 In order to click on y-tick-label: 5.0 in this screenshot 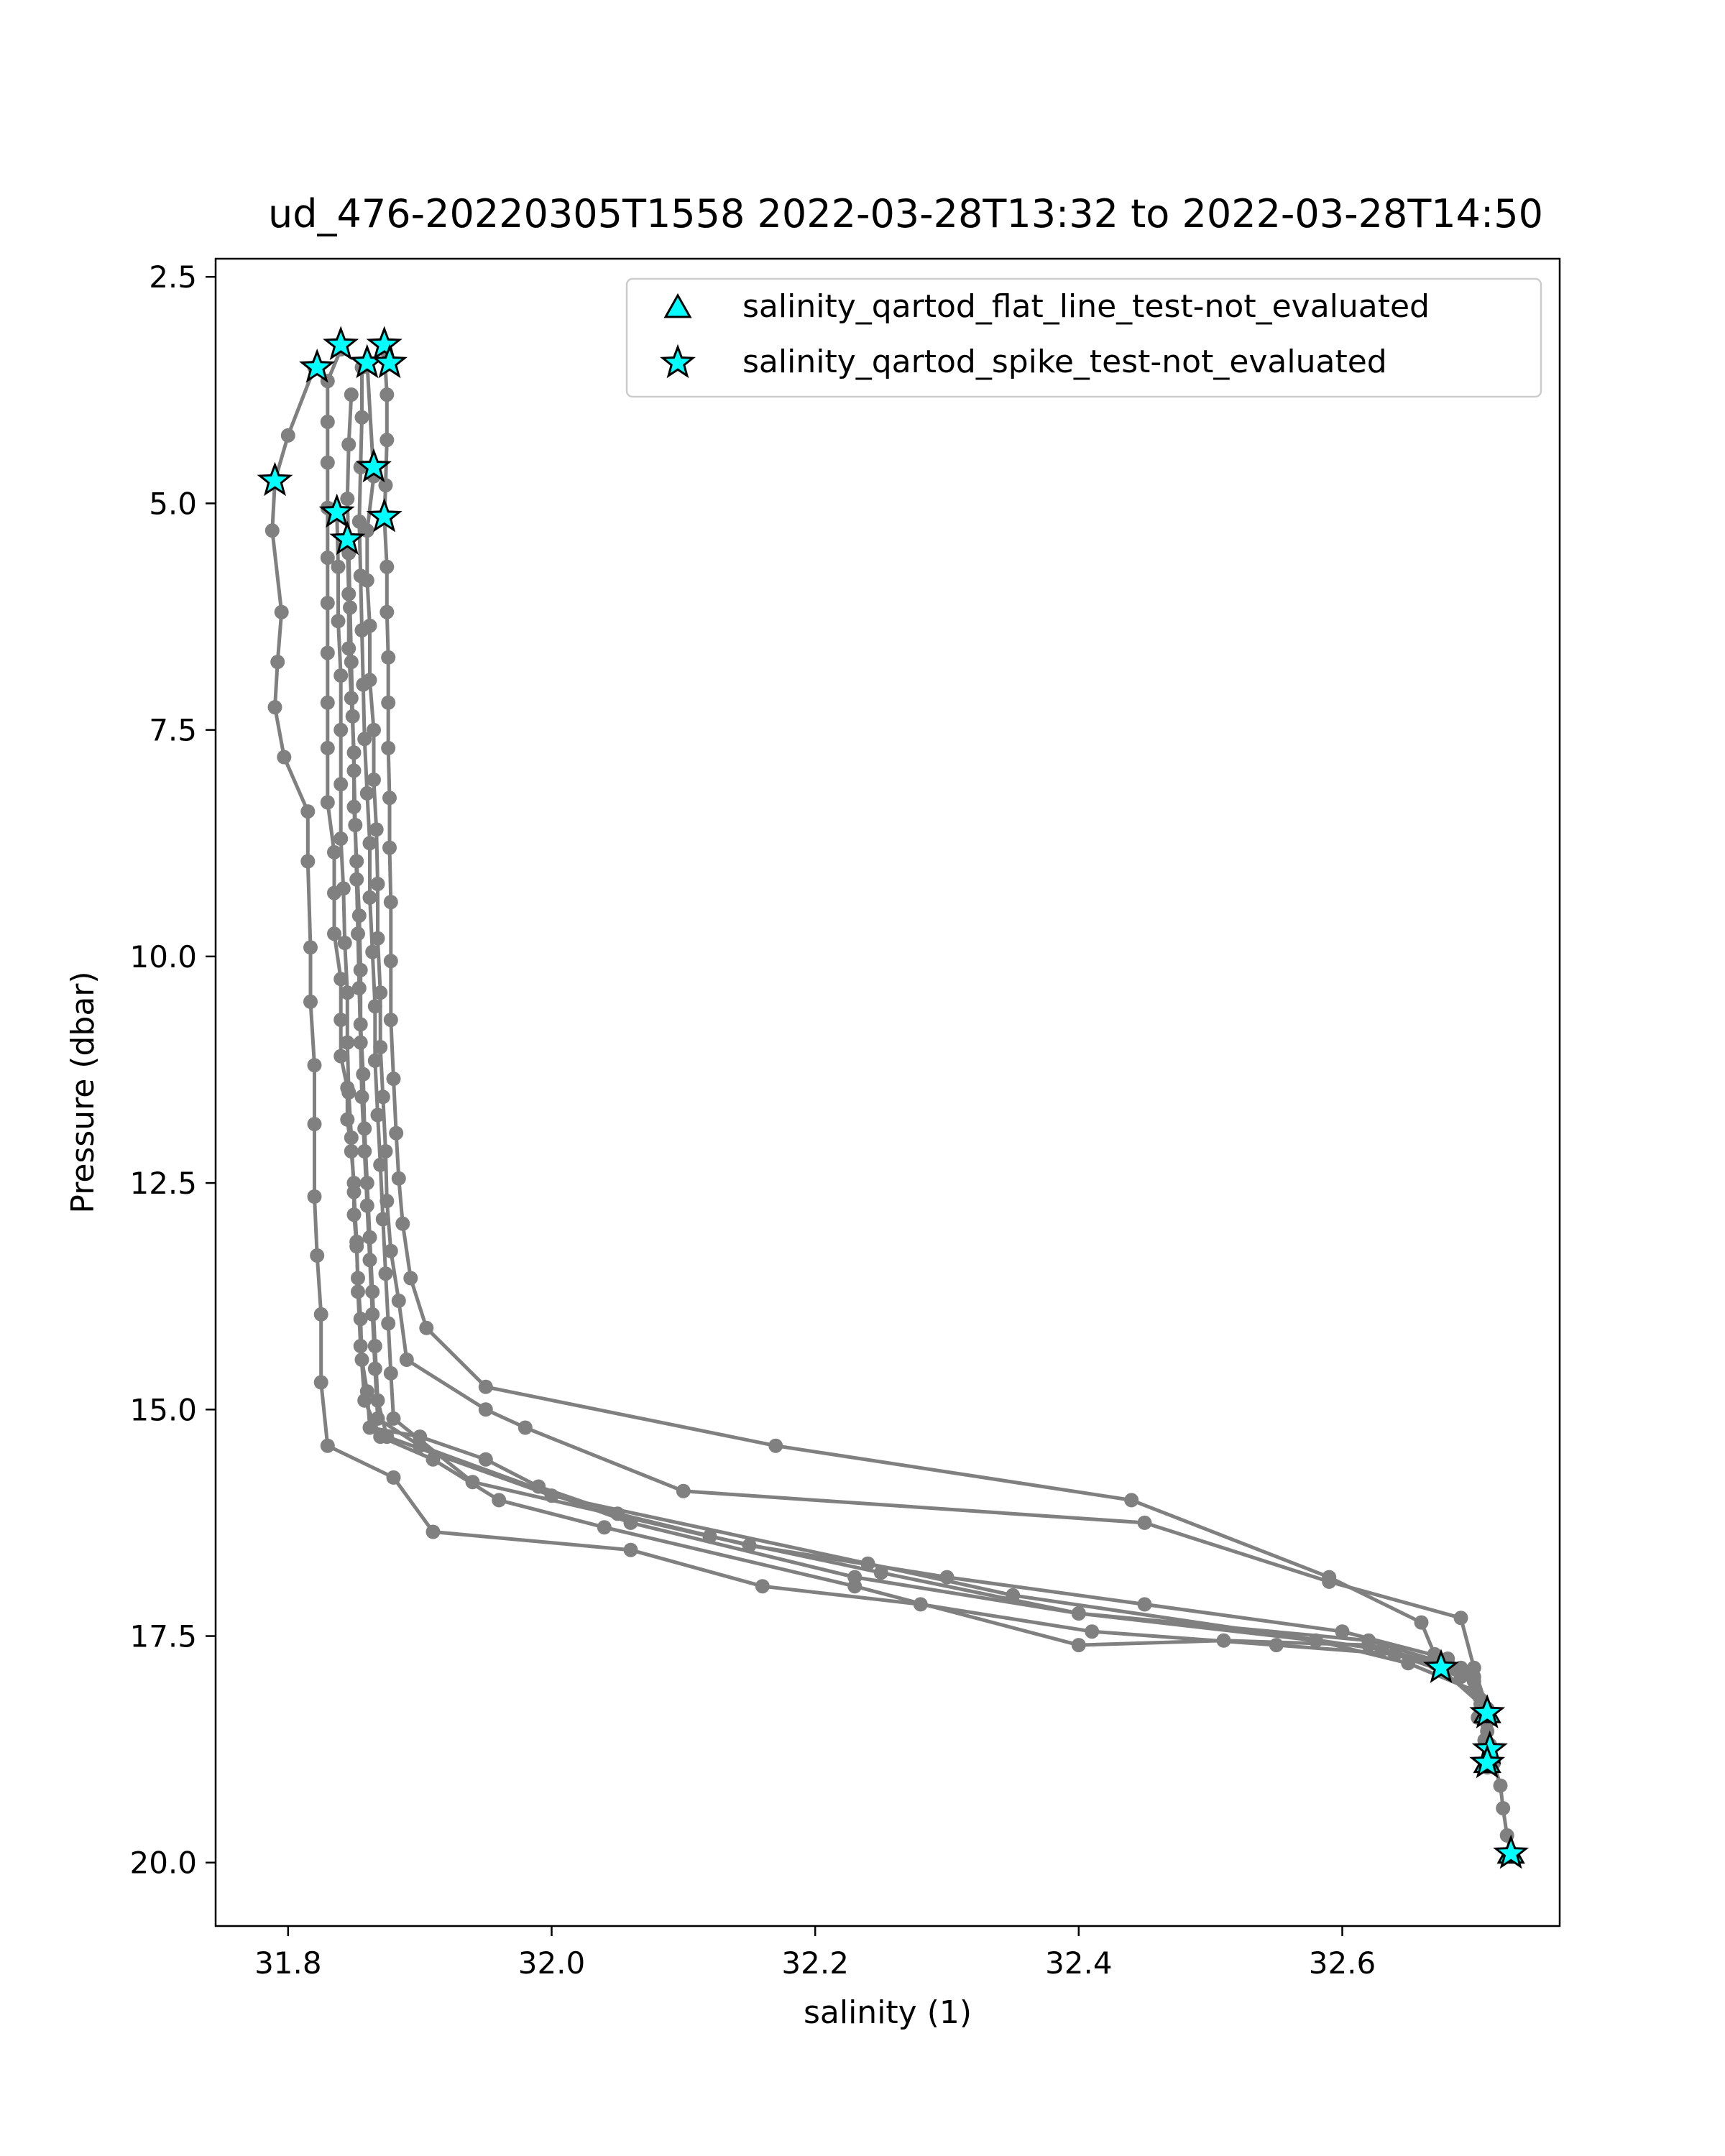, I will do `click(173, 504)`.